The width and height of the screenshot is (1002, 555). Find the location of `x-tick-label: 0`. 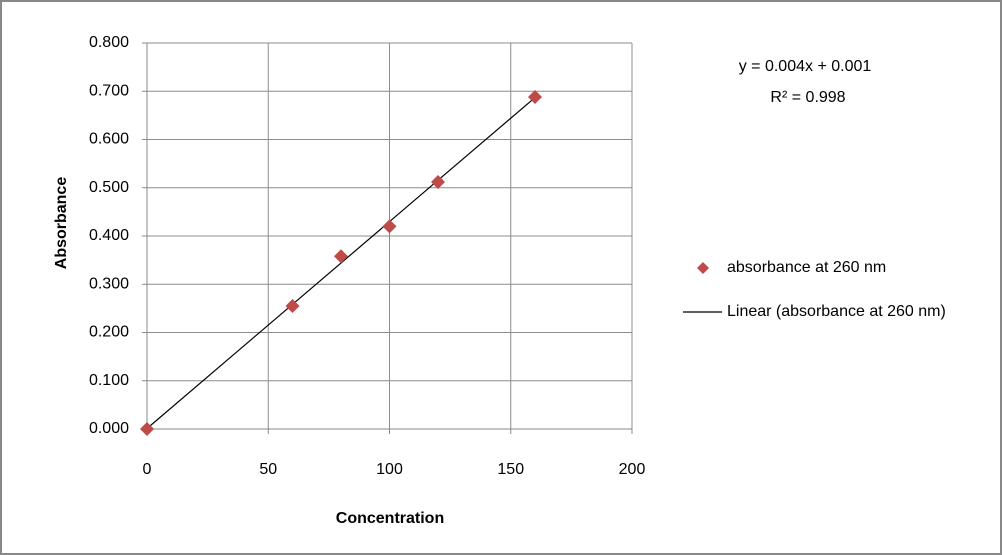

x-tick-label: 0 is located at coordinates (147, 469).